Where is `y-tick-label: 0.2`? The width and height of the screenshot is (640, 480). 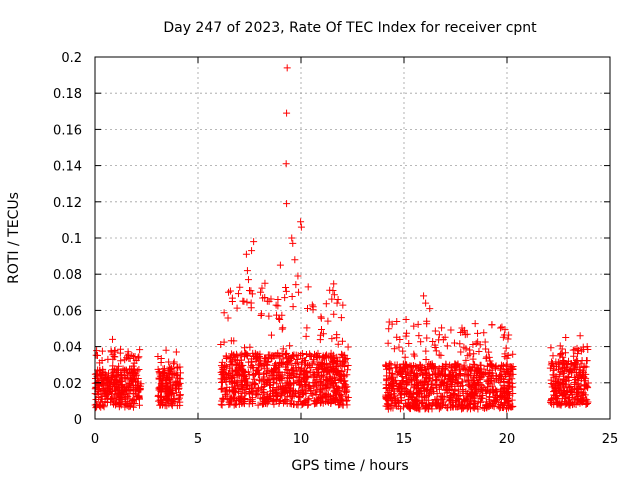 y-tick-label: 0.2 is located at coordinates (71, 58).